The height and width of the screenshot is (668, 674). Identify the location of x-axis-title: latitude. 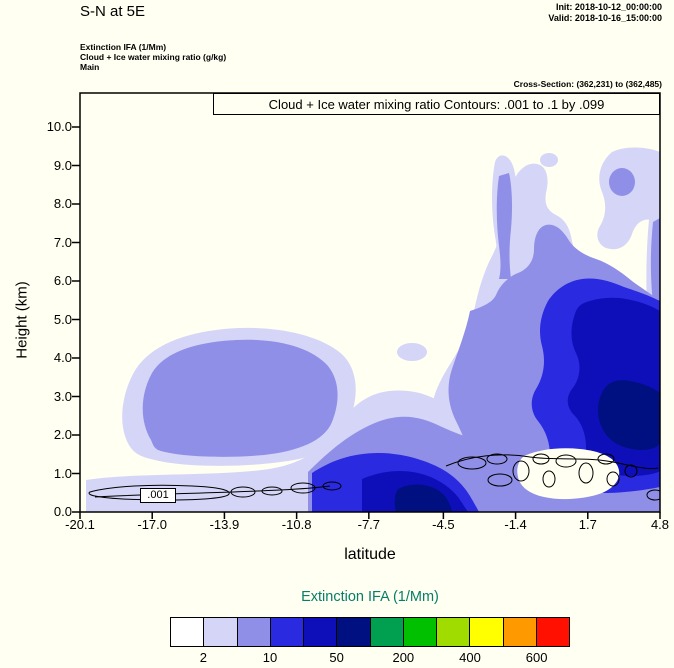
(370, 554).